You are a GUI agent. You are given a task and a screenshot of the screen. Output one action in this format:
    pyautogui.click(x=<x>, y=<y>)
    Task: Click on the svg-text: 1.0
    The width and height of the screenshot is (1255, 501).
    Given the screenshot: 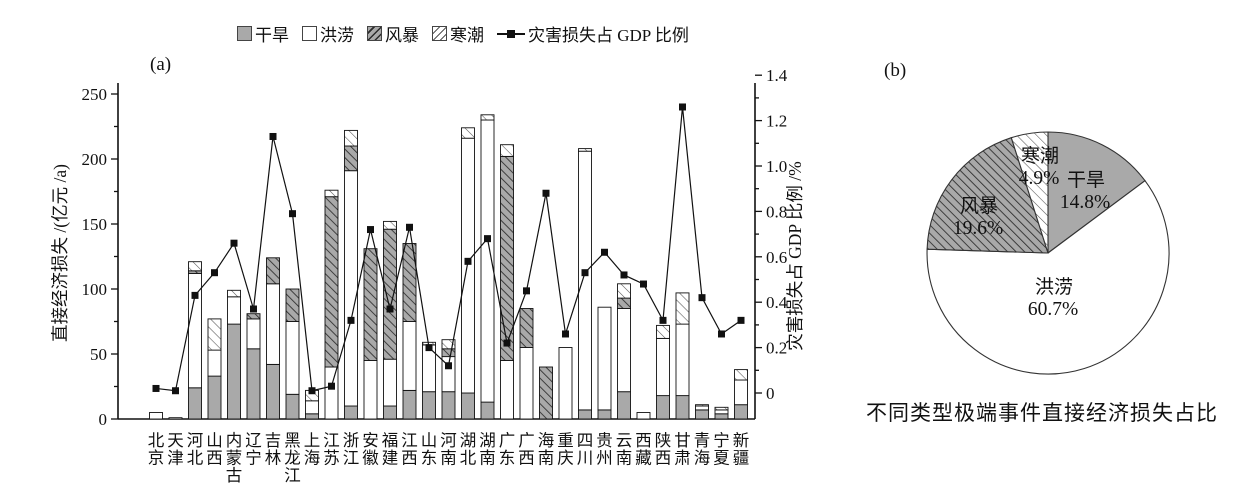 What is the action you would take?
    pyautogui.click(x=776, y=166)
    